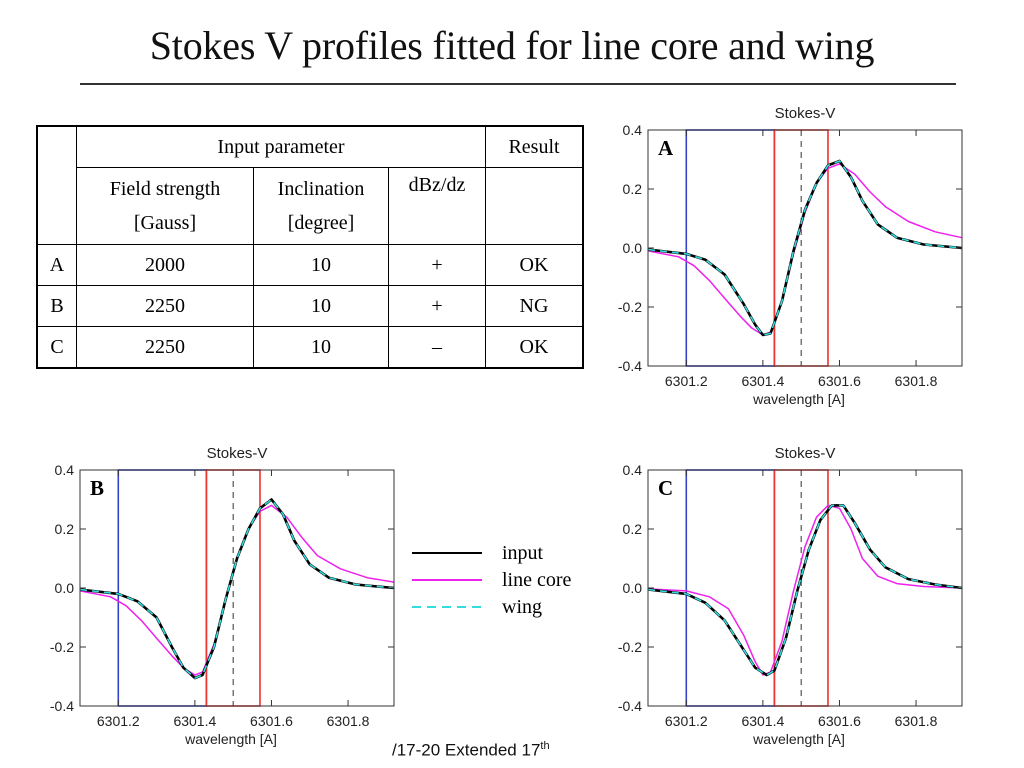 This screenshot has height=768, width=1024. I want to click on footer-superscript: th, so click(545, 746).